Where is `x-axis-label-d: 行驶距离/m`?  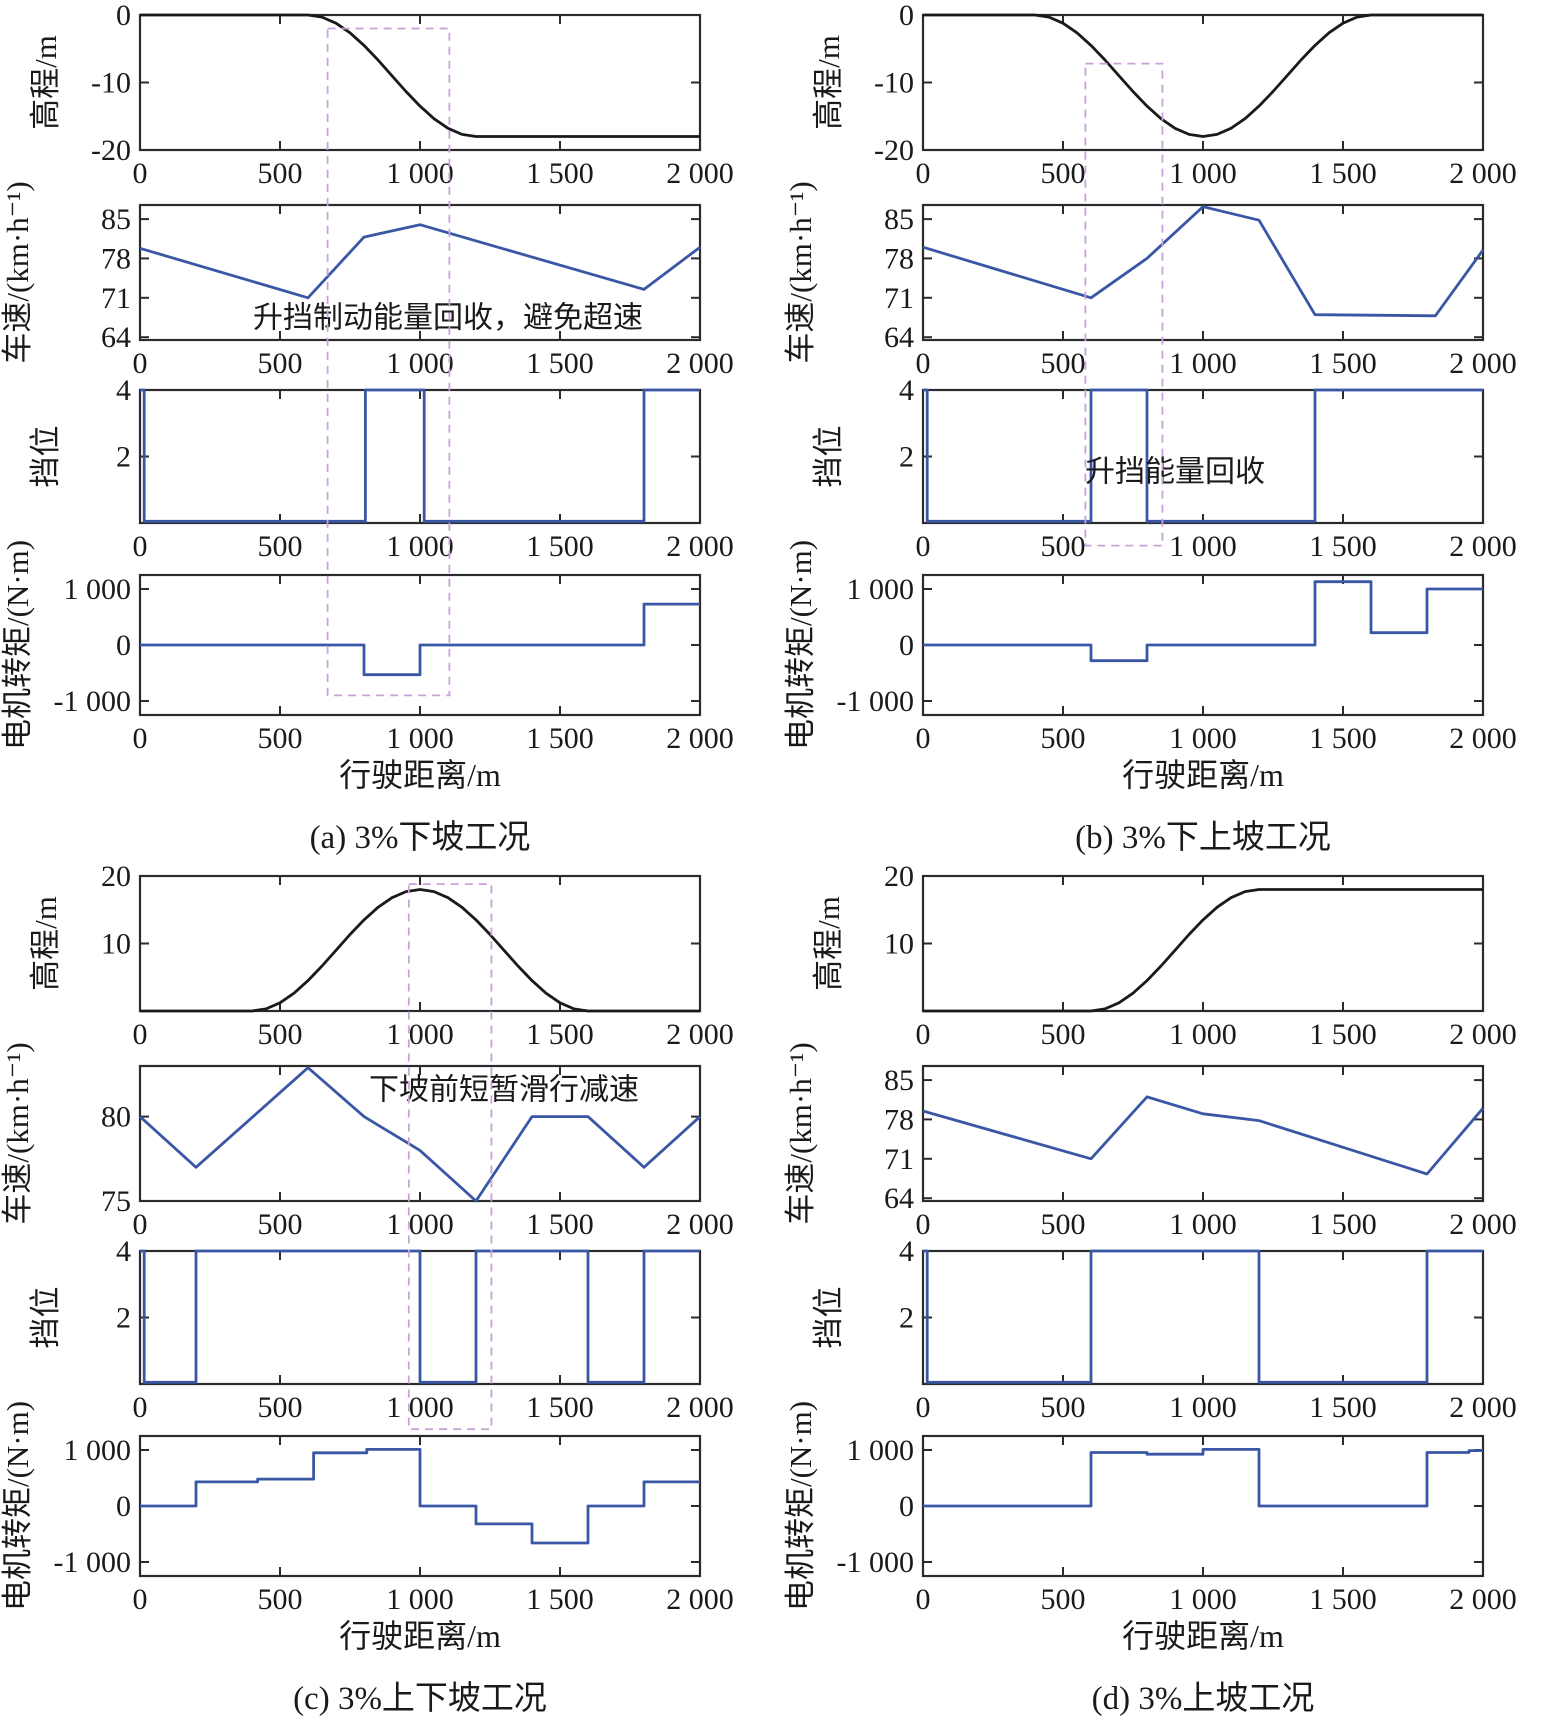
x-axis-label-d: 行驶距离/m is located at coordinates (1203, 1636).